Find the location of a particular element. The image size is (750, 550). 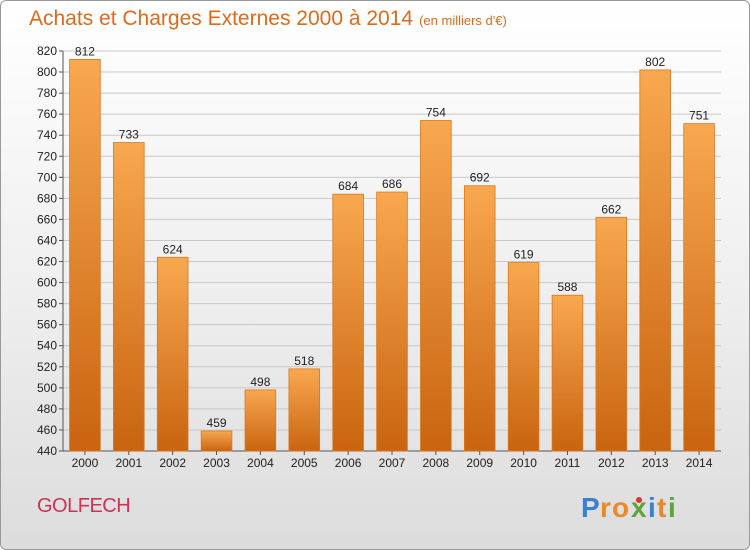

svg-text: P is located at coordinates (590, 507).